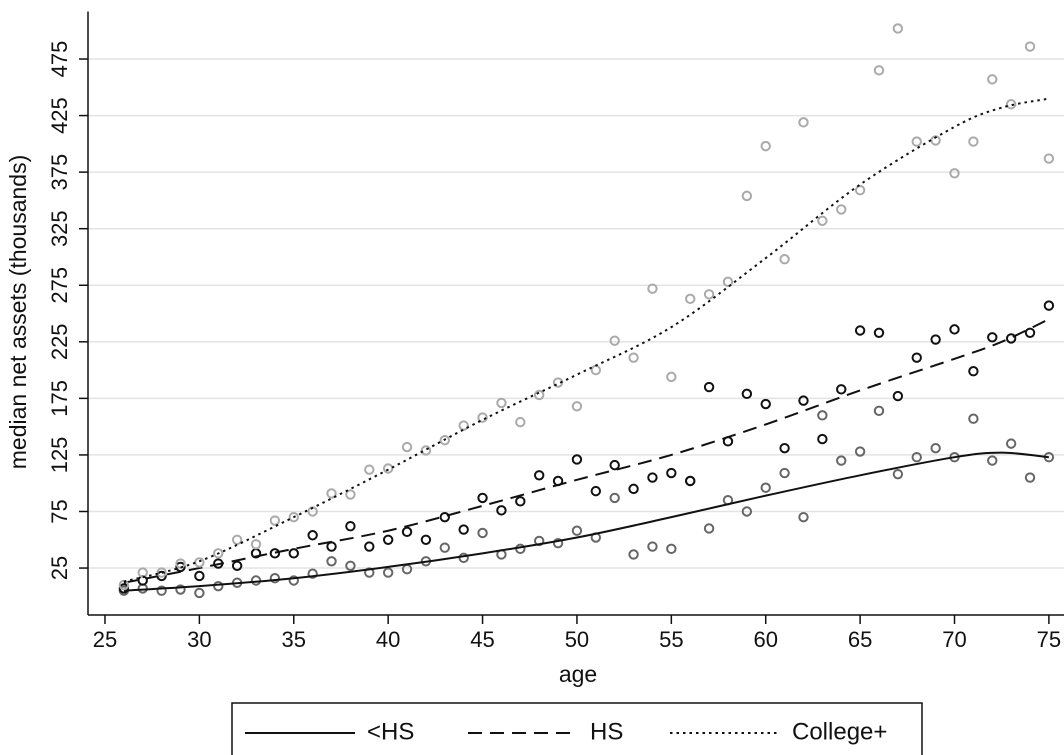 This screenshot has width=1064, height=755. Describe the element at coordinates (606, 731) in the screenshot. I see `legend-label: HS` at that location.